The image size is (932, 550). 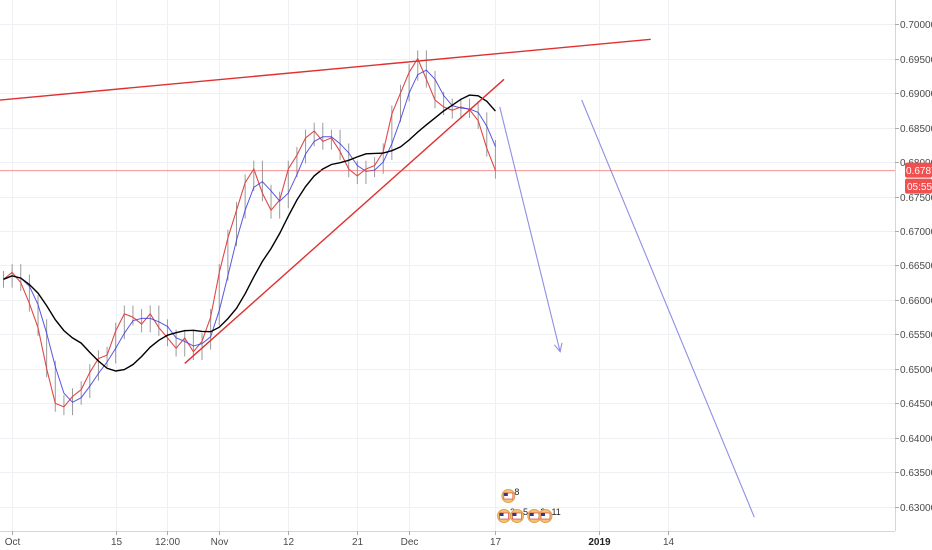 I want to click on x-tick-label: 17, so click(x=496, y=542).